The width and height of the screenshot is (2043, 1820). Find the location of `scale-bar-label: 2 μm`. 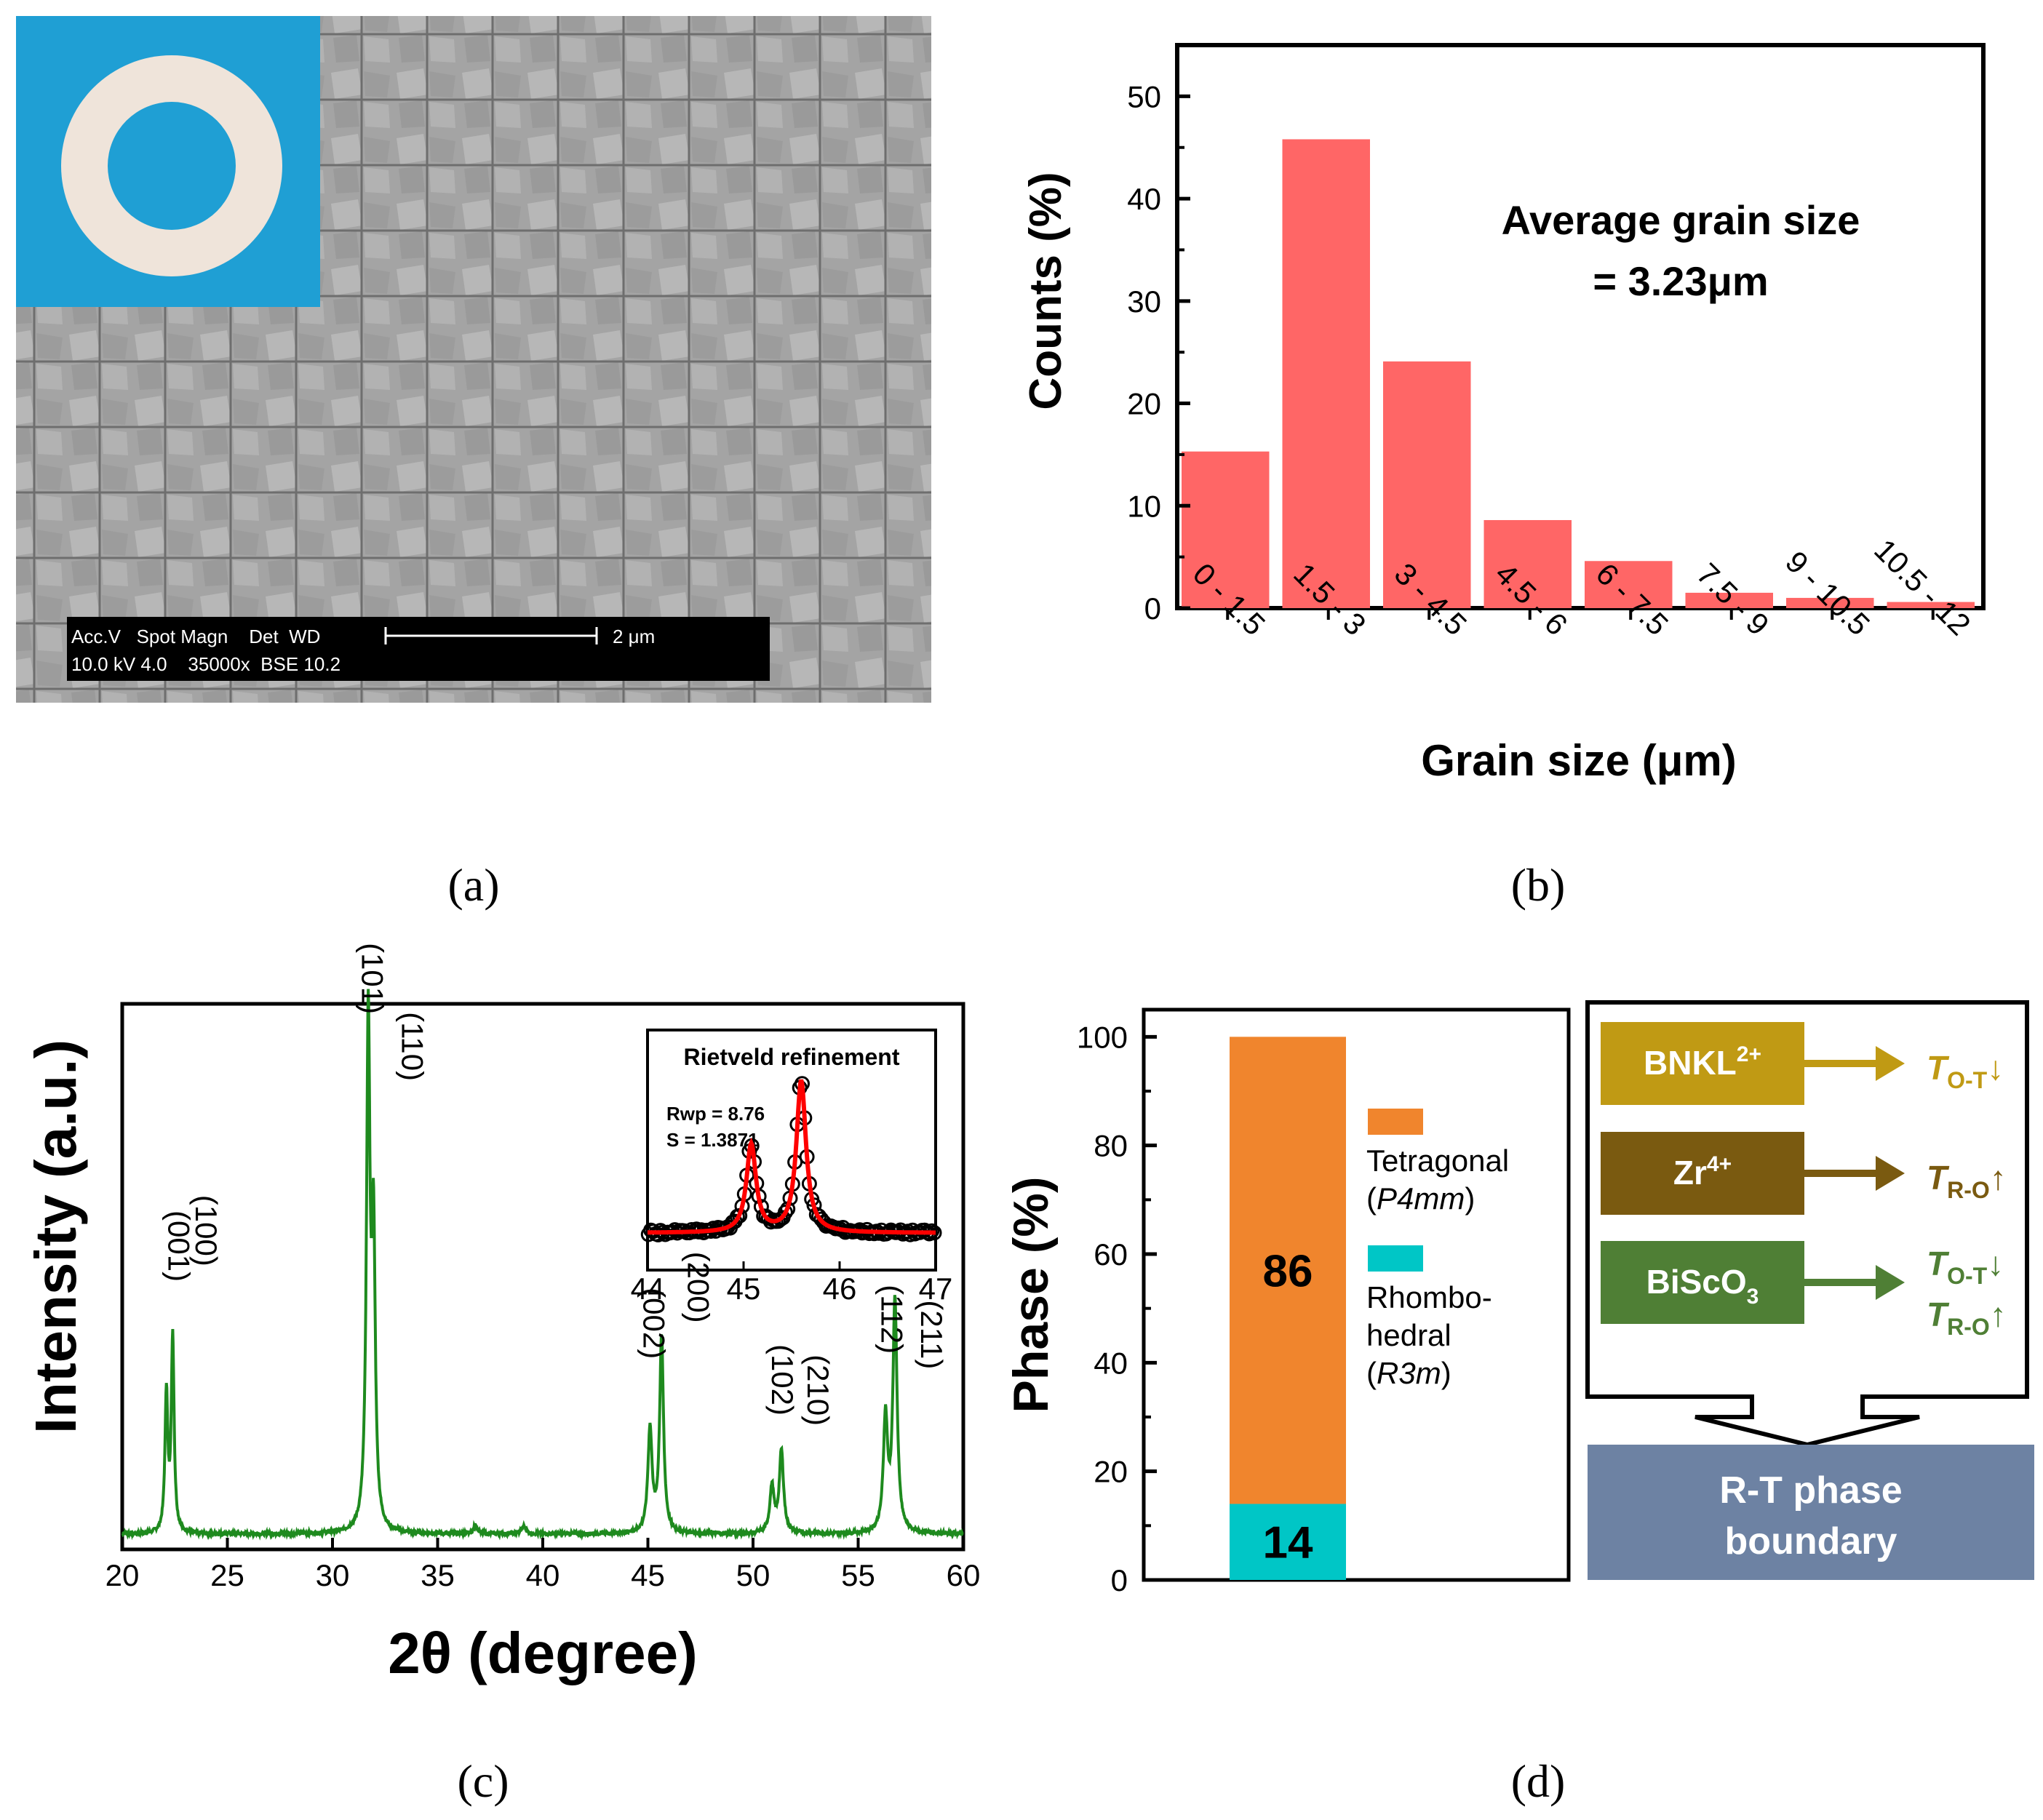

scale-bar-label: 2 μm is located at coordinates (634, 636).